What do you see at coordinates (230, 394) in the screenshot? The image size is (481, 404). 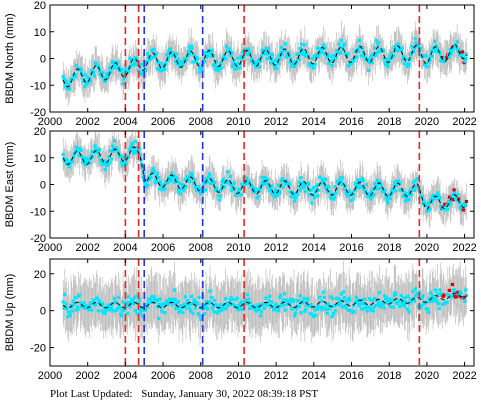 I see `last-updated-timestamp: Sunday, January 30, 2022 08:39:18 PST` at bounding box center [230, 394].